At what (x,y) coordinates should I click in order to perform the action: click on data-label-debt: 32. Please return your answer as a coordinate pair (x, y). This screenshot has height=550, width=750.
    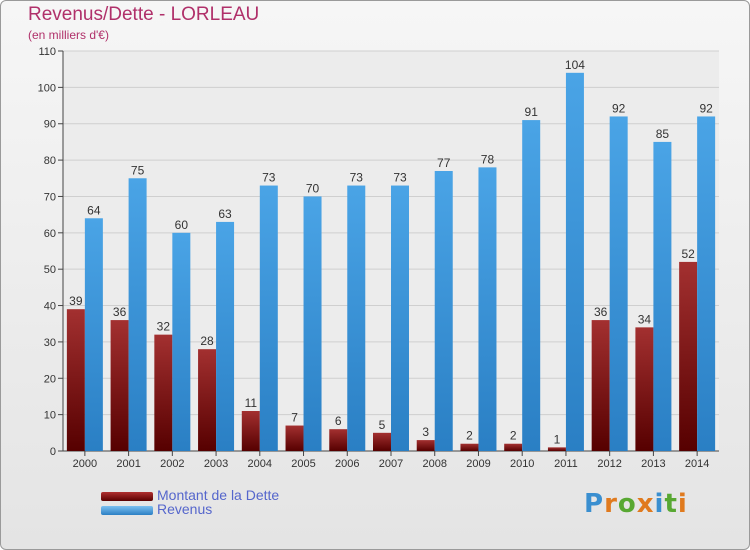
    Looking at the image, I should click on (164, 327).